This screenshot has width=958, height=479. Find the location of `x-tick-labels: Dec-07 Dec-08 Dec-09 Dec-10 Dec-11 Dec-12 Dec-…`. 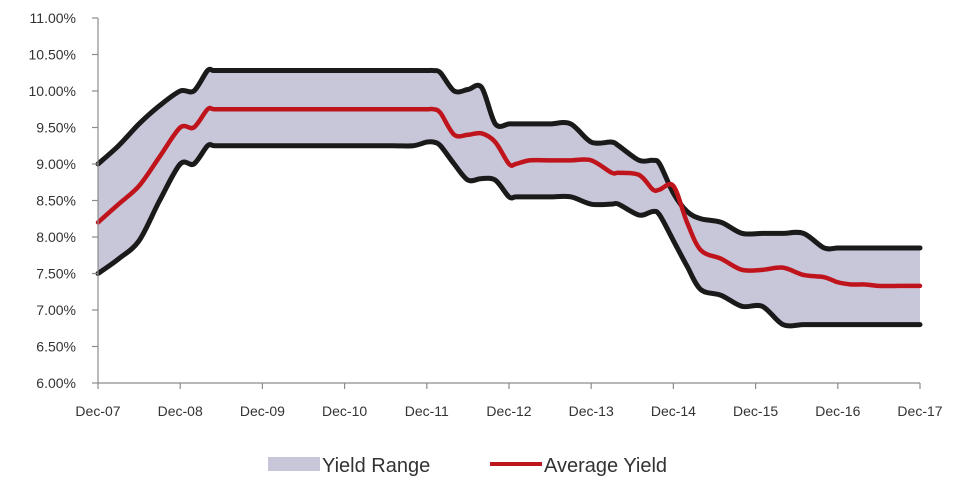

x-tick-labels: Dec-07 Dec-08 Dec-09 Dec-10 Dec-11 Dec-12 Dec-… is located at coordinates (508, 411).